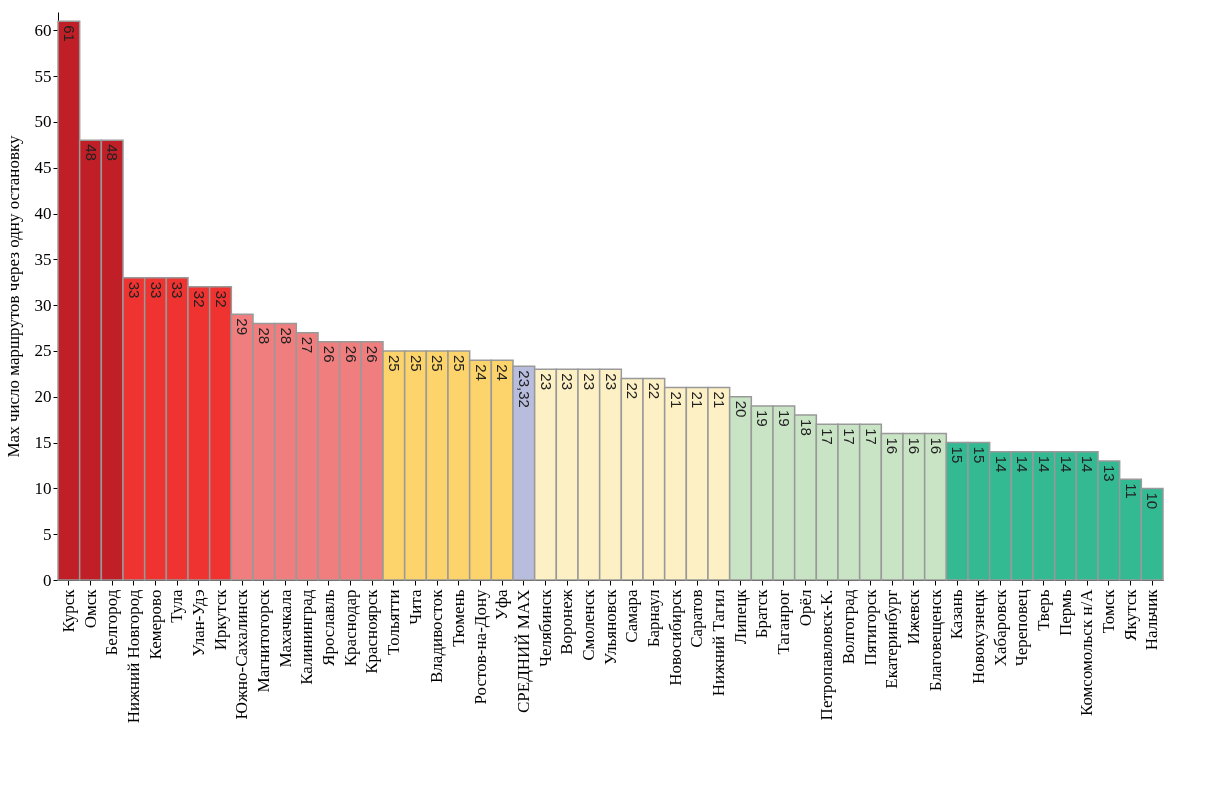  Describe the element at coordinates (220, 619) in the screenshot. I see `x-tick-label: Иркутск` at that location.